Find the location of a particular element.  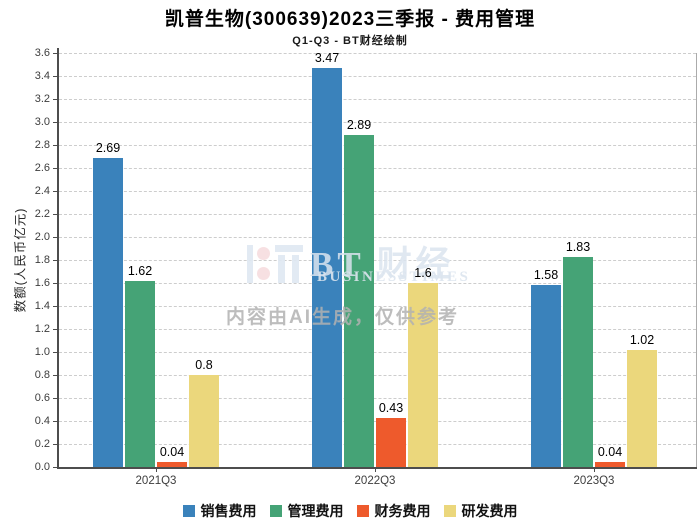

chart-title: 凯普生物(300639)2023三季报 - 费用管理 is located at coordinates (350, 19).